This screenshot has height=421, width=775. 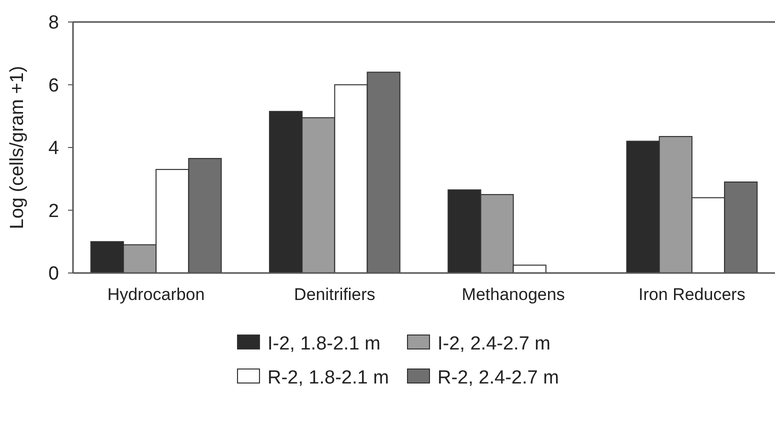 What do you see at coordinates (494, 344) in the screenshot?
I see `legend-label: I-2, 2.4-2.7 m` at bounding box center [494, 344].